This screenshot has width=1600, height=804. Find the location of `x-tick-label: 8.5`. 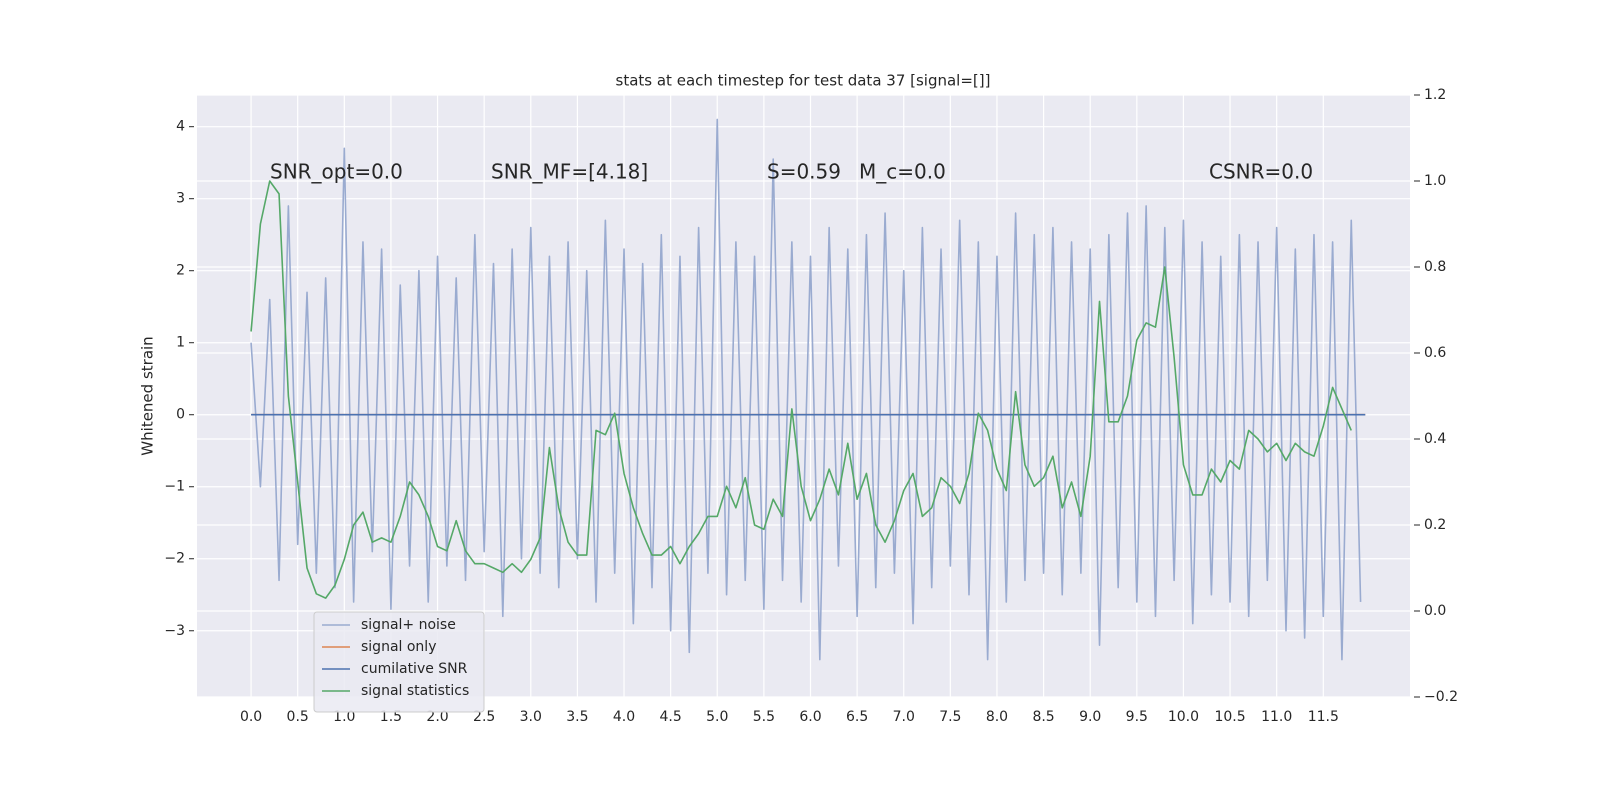

x-tick-label: 8.5 is located at coordinates (1043, 717).